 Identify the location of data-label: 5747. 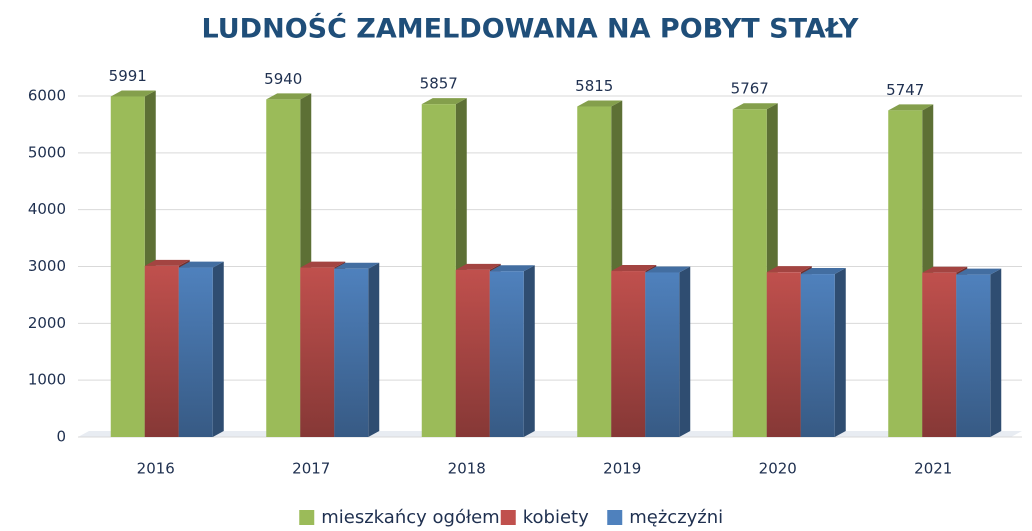
(905, 90).